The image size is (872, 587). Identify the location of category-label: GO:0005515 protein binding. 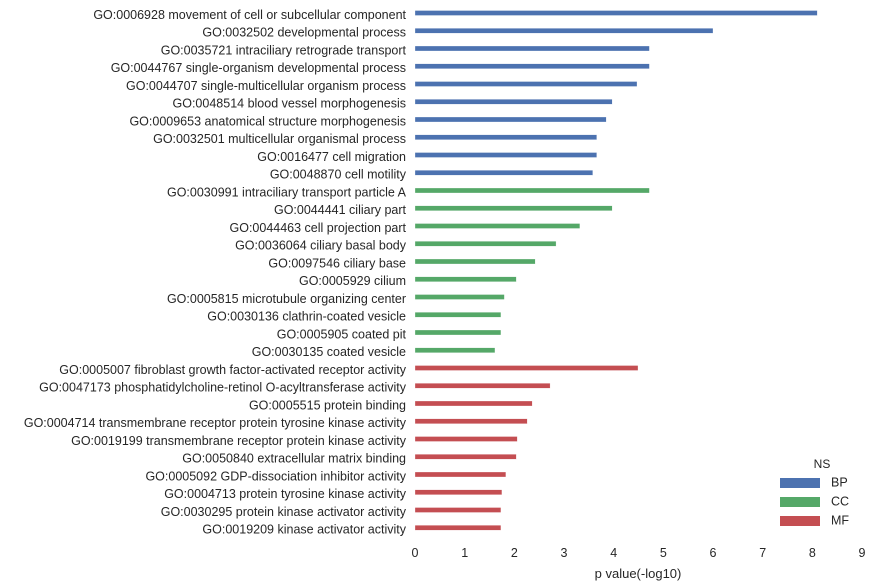
(327, 405).